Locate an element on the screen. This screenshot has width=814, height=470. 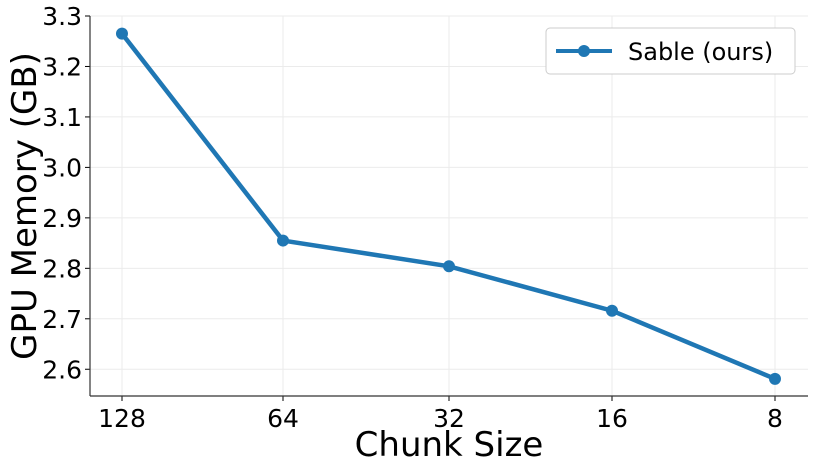
y-tick-label: 3.0 is located at coordinates (62, 167).